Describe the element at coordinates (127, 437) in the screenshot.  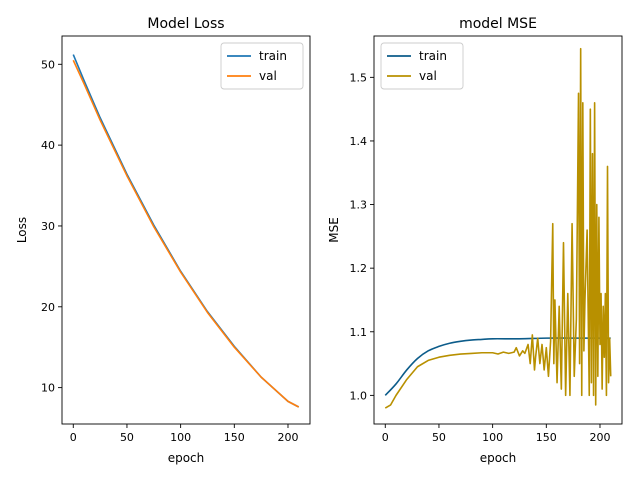
I see `loss-xtick-label: 50` at that location.